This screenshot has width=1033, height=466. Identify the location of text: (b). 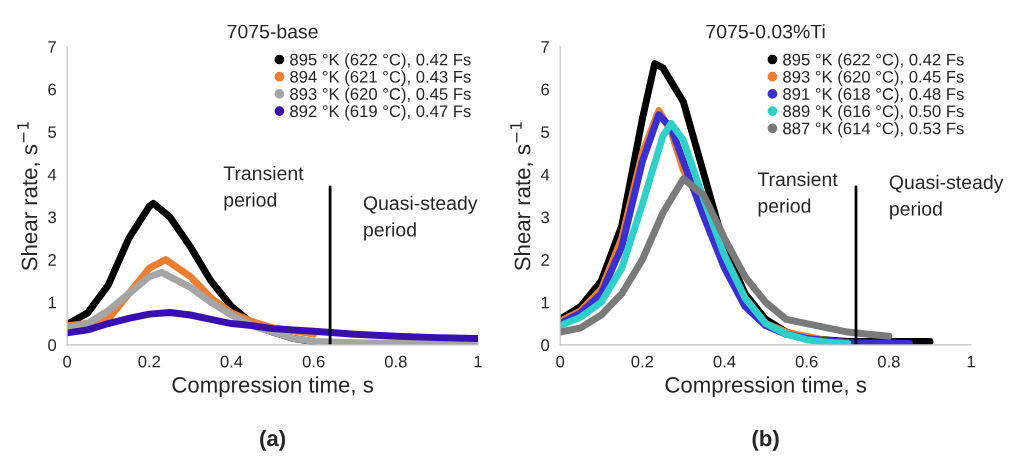
(765, 440).